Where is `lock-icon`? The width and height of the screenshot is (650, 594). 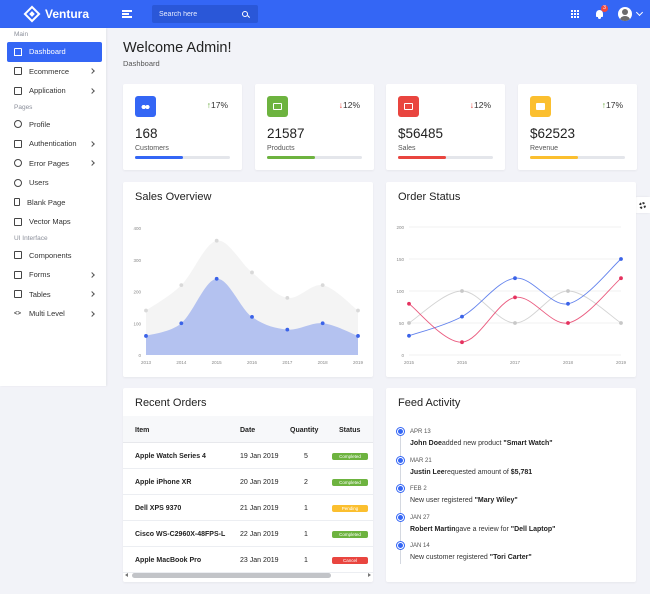 lock-icon is located at coordinates (18, 143).